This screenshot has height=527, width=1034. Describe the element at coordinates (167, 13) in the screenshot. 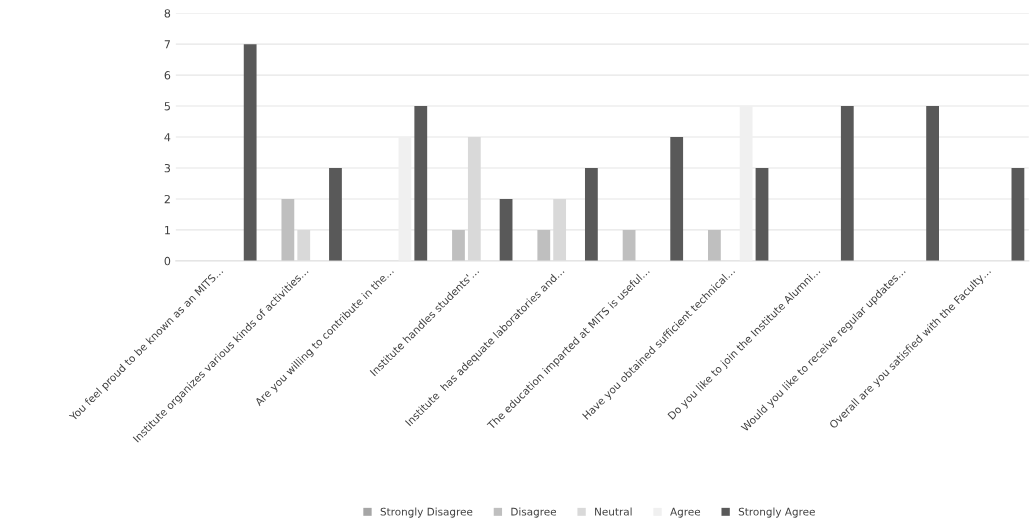

I see `y-tick-label: 8` at that location.